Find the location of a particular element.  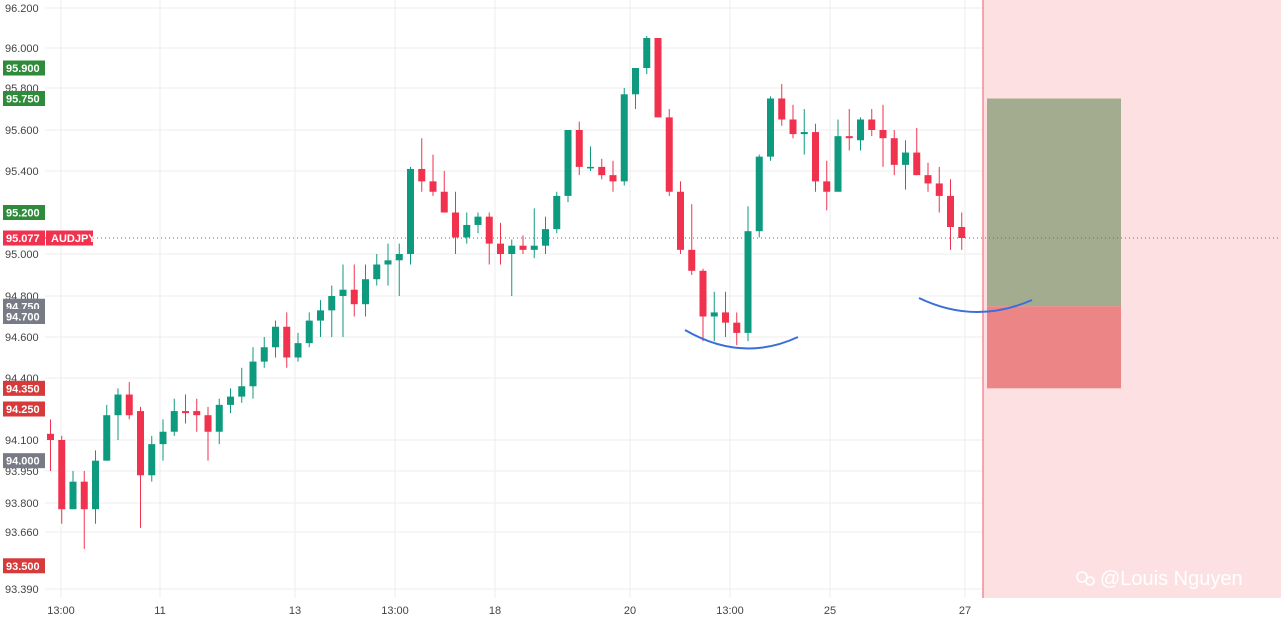

y-tick-label: 93.950 is located at coordinates (22, 472).